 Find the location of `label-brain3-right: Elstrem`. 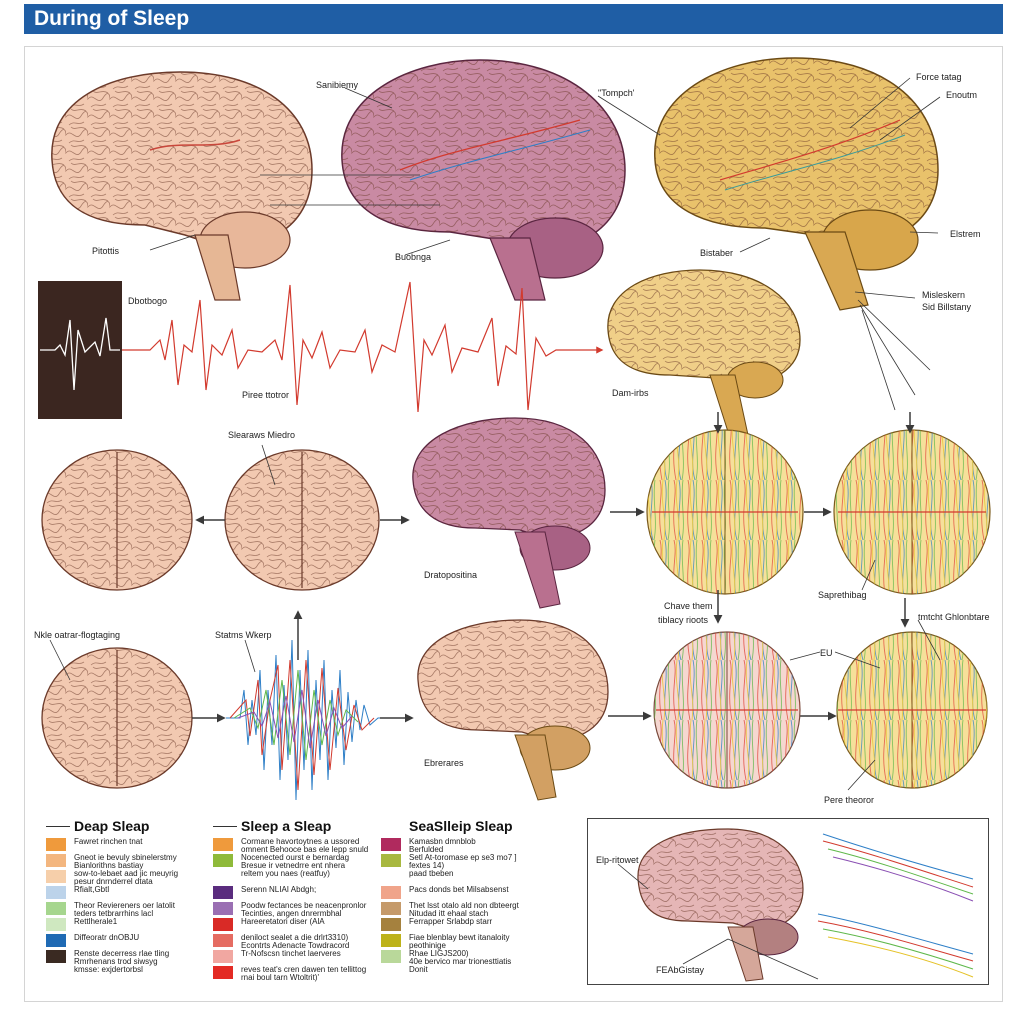

label-brain3-right: Elstrem is located at coordinates (965, 234).